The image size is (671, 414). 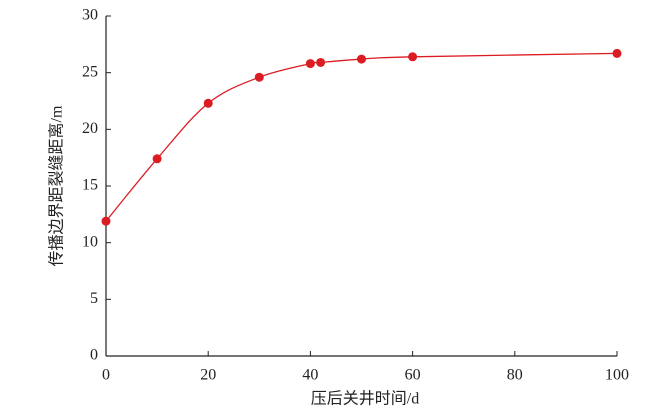 What do you see at coordinates (413, 375) in the screenshot?
I see `x-tick-label: 60` at bounding box center [413, 375].